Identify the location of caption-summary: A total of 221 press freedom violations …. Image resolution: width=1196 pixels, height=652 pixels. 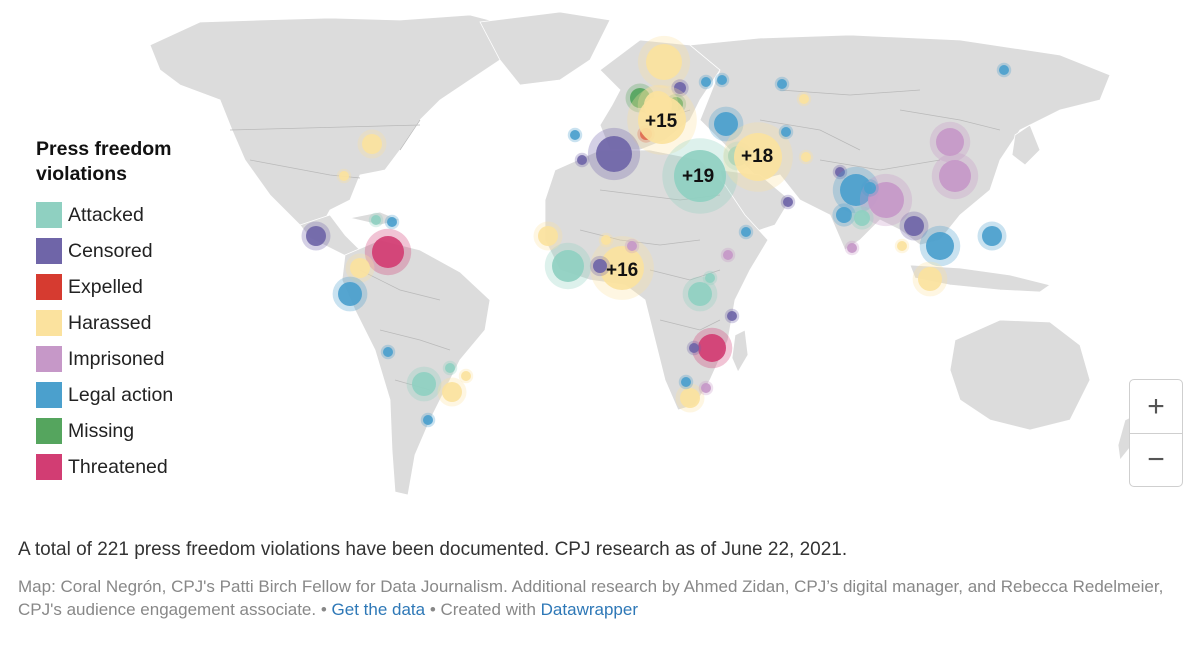
(433, 549).